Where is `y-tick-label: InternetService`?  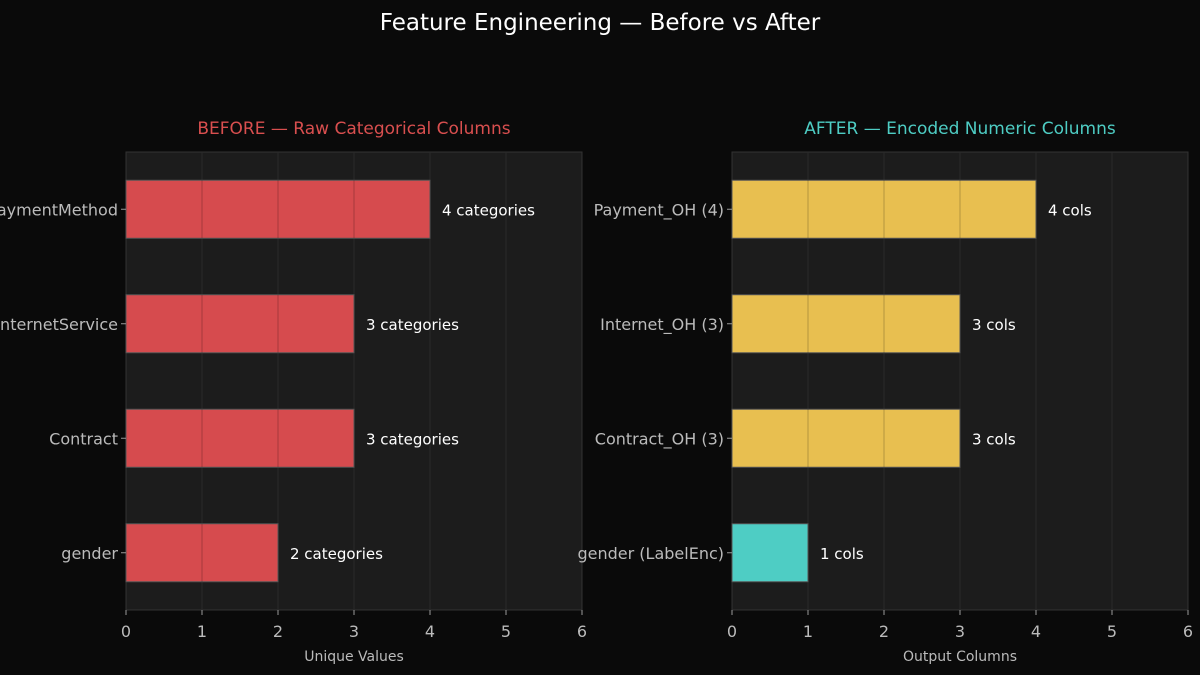 y-tick-label: InternetService is located at coordinates (59, 324).